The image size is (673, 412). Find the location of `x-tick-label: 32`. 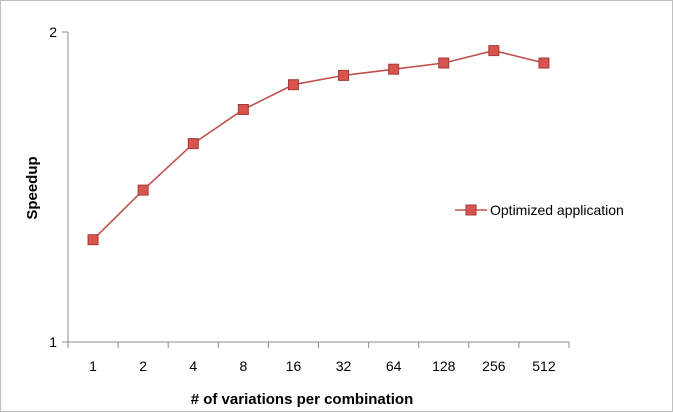

x-tick-label: 32 is located at coordinates (344, 366).